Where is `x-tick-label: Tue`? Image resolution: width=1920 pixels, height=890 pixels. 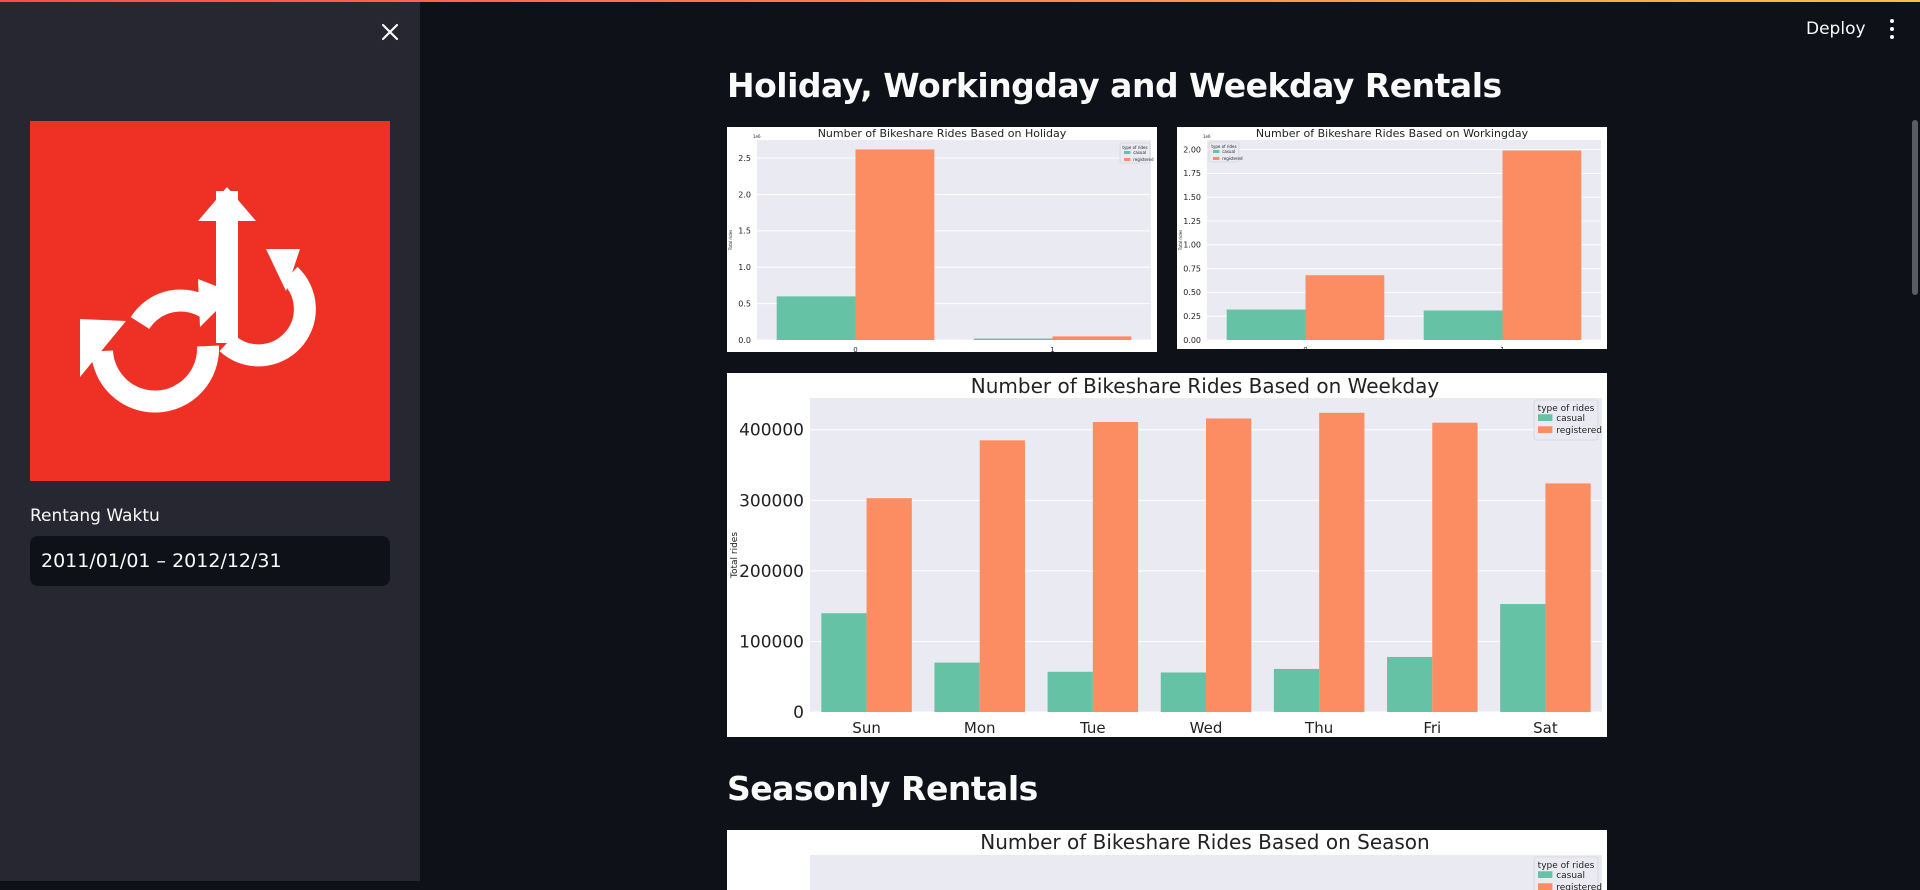 x-tick-label: Tue is located at coordinates (1092, 728).